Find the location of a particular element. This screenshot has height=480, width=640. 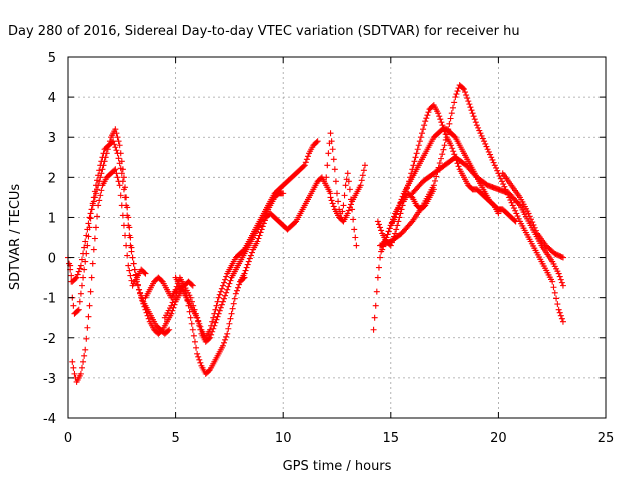

x-tick-label: 10 is located at coordinates (283, 438).